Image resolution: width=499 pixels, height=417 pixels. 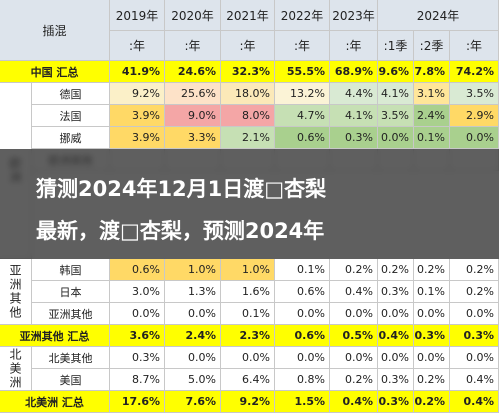 I want to click on row-label: 法国, so click(x=71, y=116).